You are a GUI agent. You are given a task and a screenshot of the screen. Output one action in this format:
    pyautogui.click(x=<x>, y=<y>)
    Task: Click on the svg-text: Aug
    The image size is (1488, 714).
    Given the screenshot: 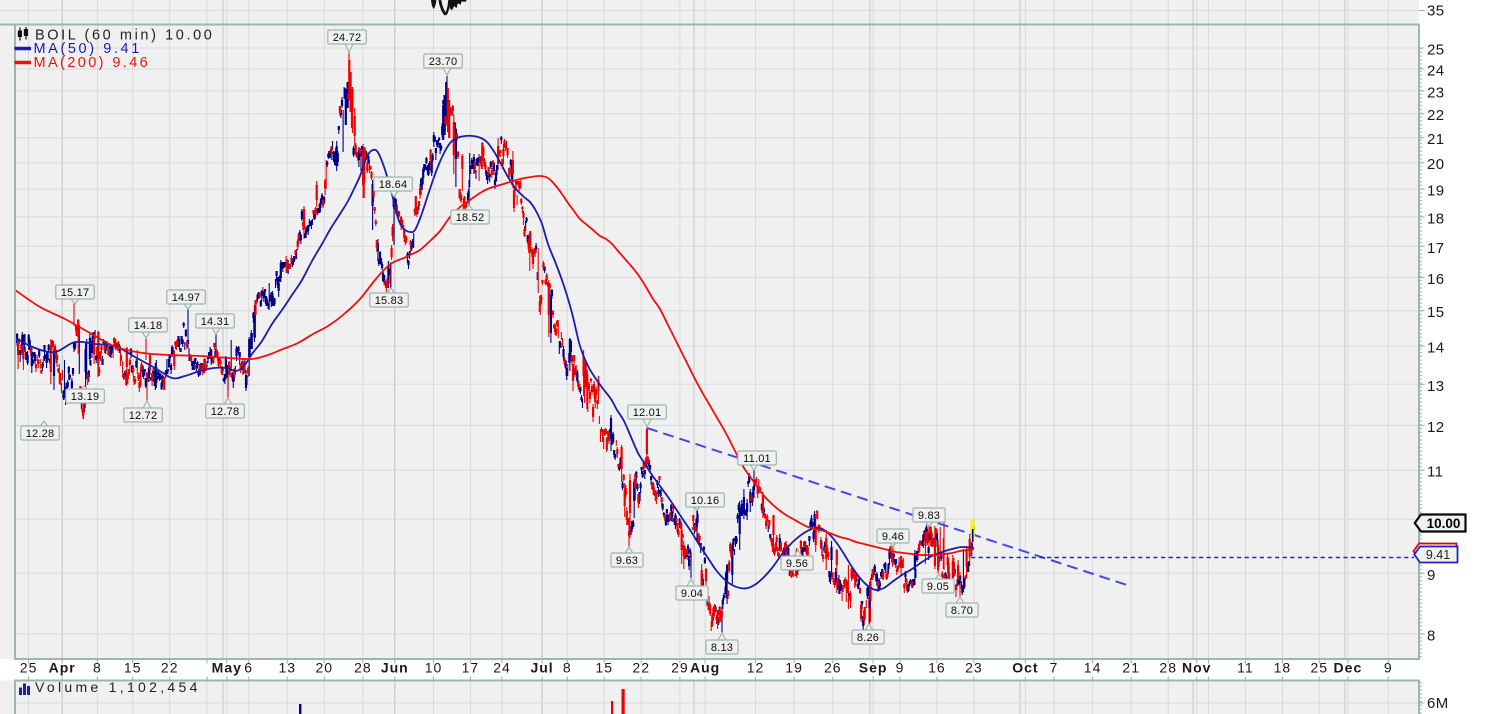 What is the action you would take?
    pyautogui.click(x=705, y=668)
    